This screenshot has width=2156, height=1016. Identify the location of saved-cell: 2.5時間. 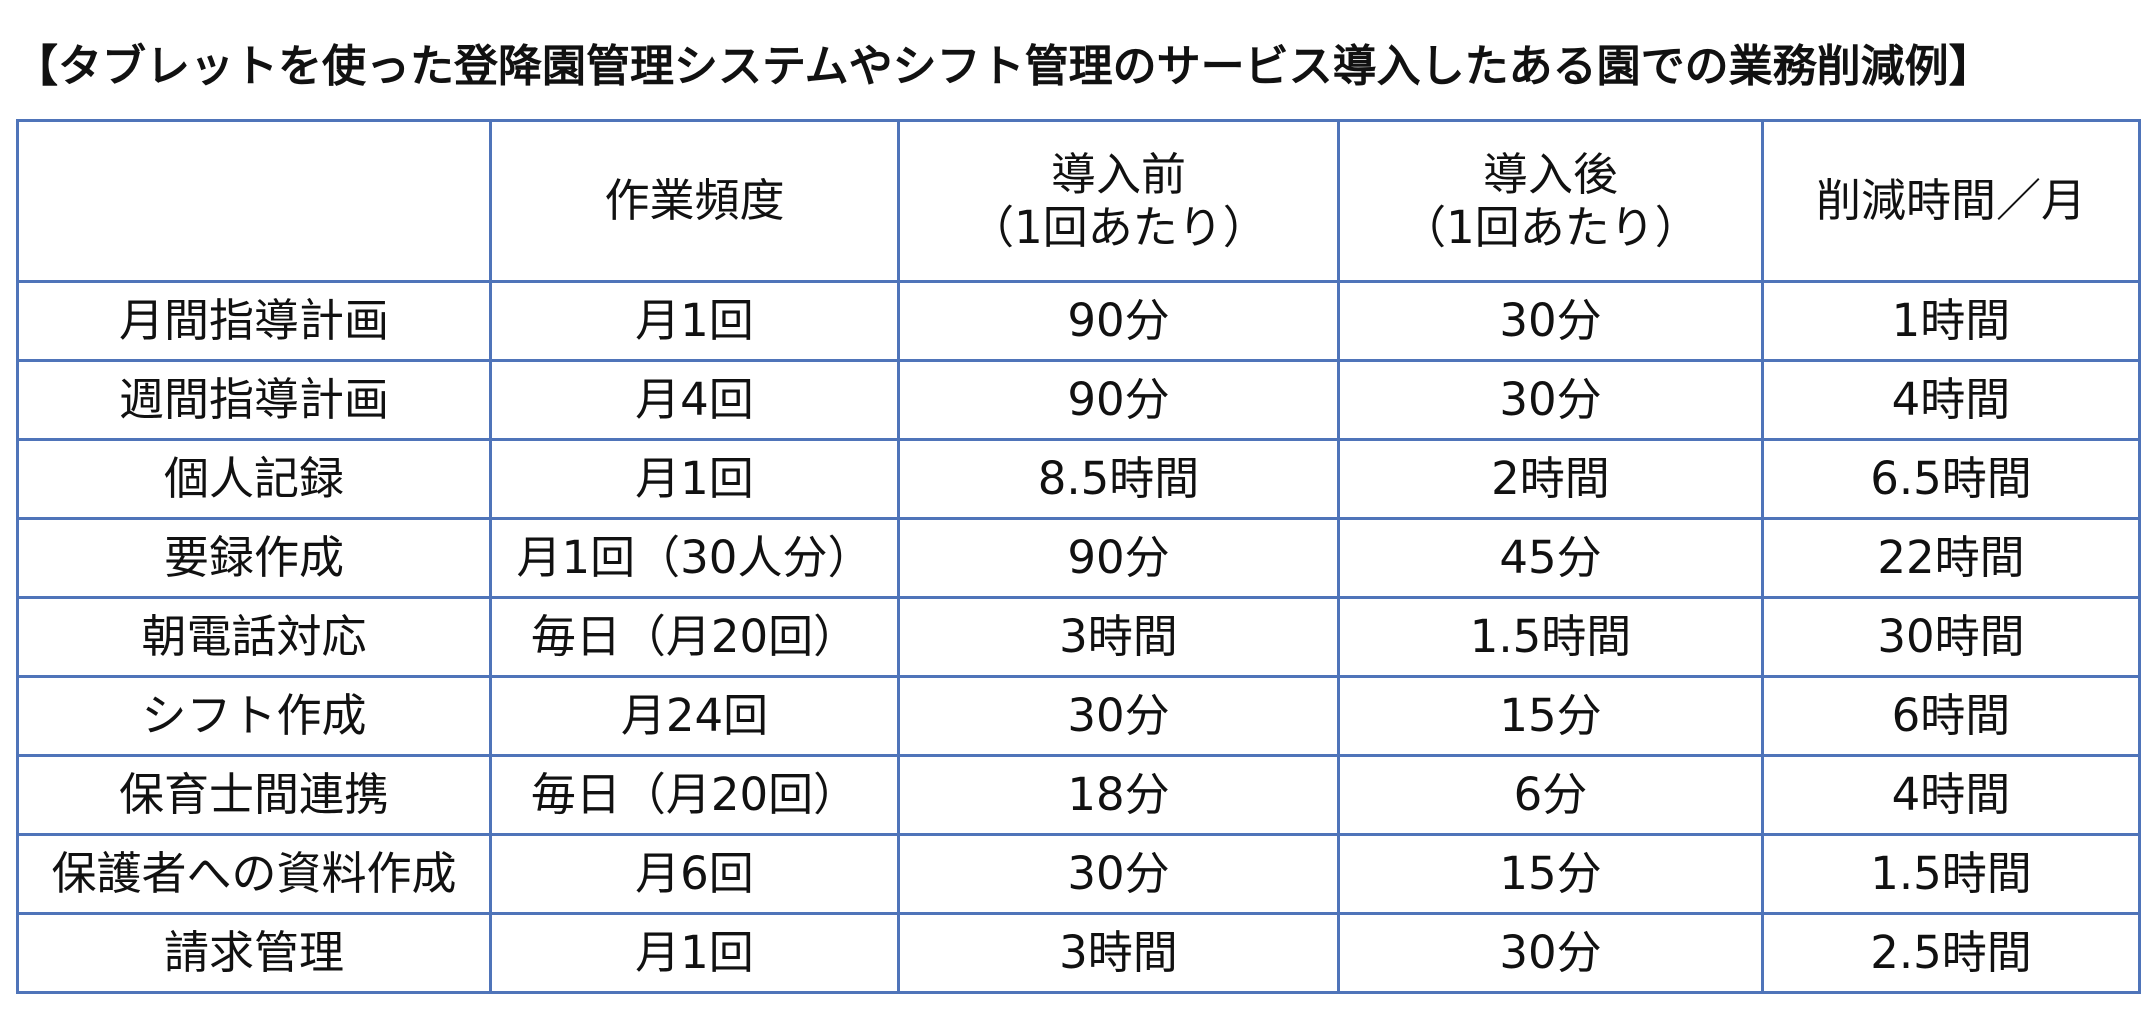
(1951, 953).